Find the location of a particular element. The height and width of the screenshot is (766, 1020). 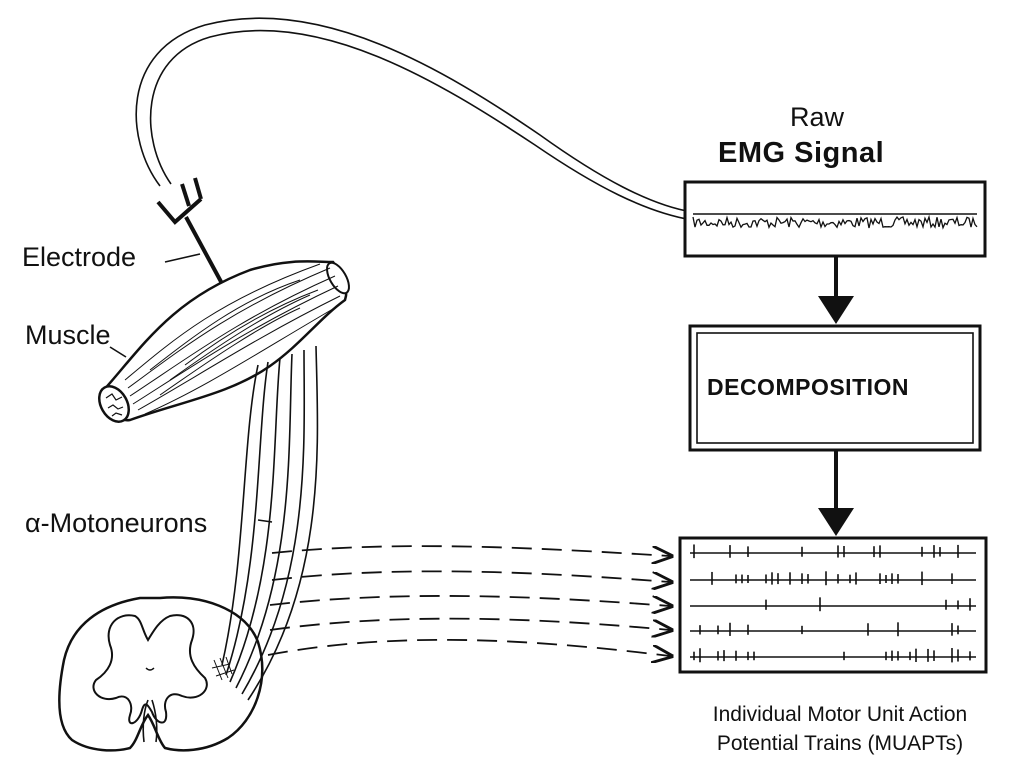

muscle-label: Muscle is located at coordinates (68, 335).